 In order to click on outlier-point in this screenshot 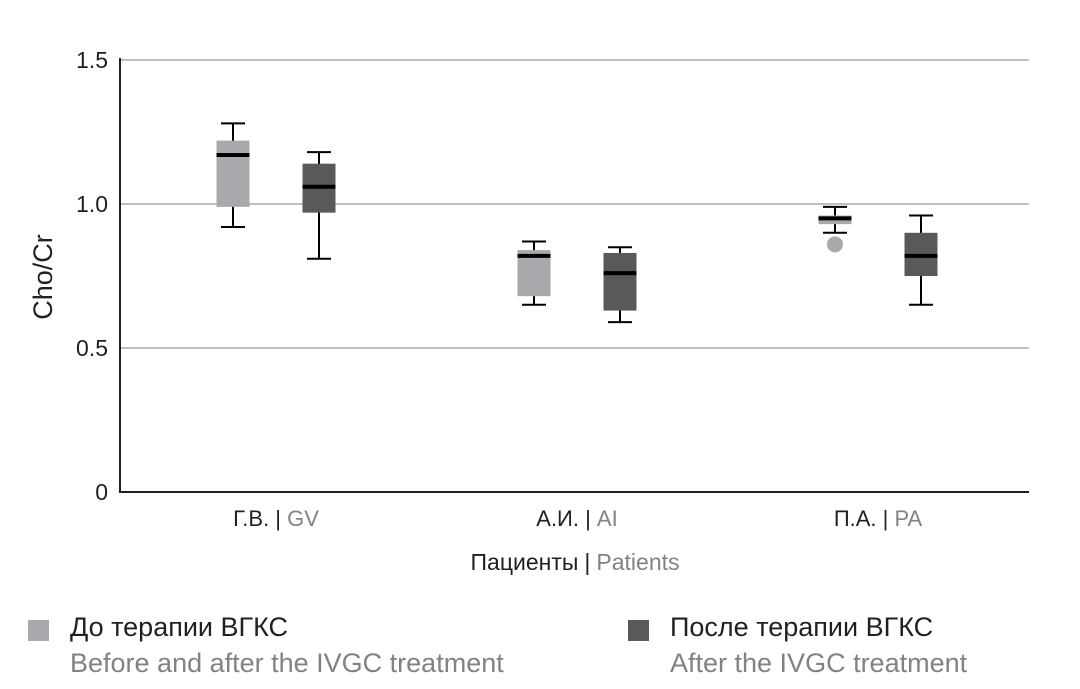, I will do `click(835, 244)`.